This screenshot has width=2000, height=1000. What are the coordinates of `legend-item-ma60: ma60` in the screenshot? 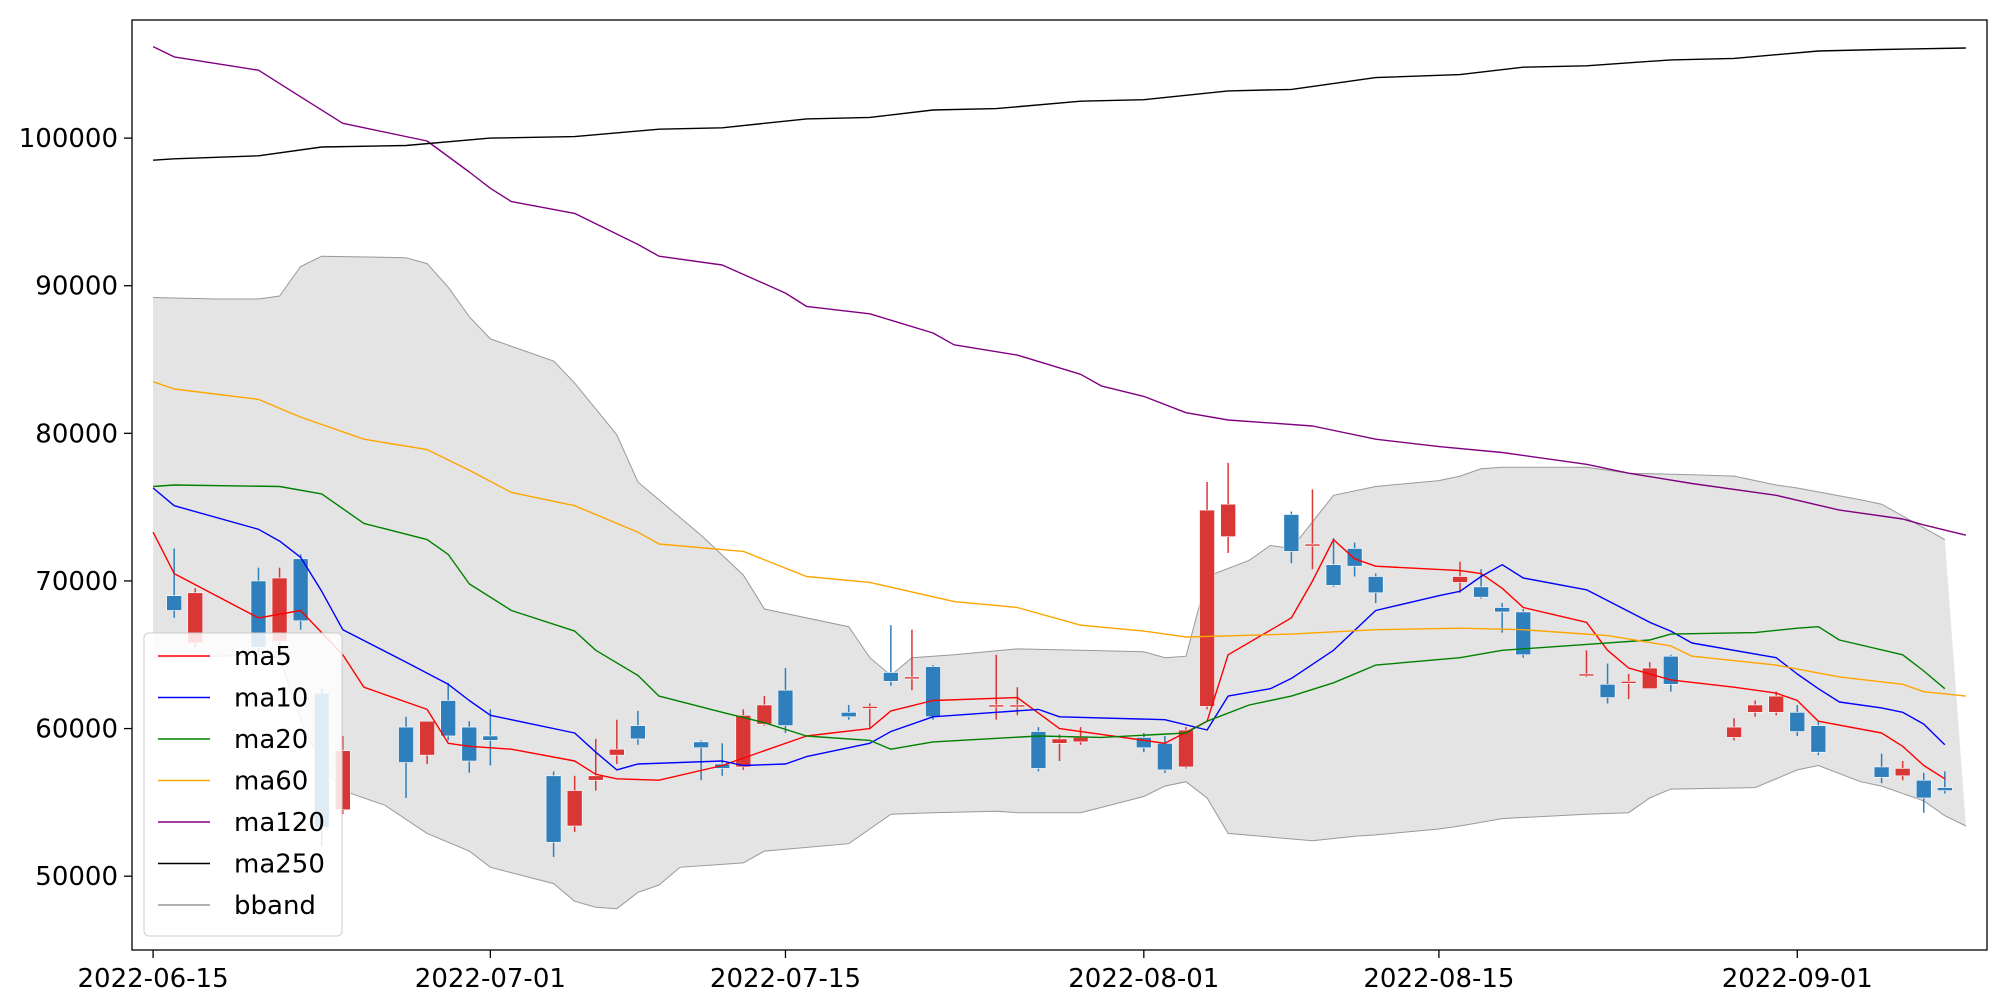 It's located at (233, 782).